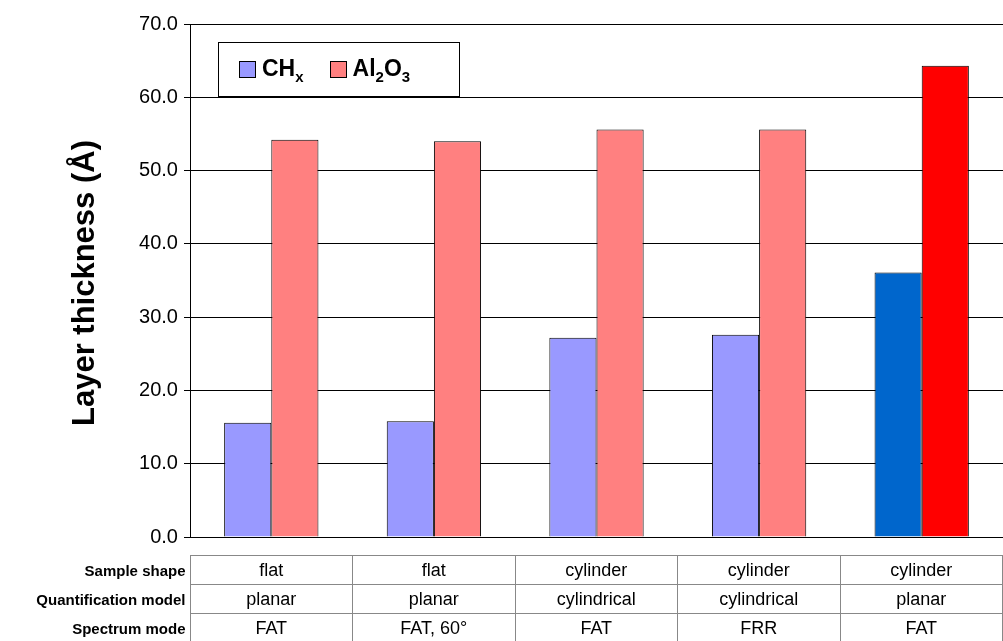 This screenshot has height=641, width=1003. Describe the element at coordinates (921, 598) in the screenshot. I see `category-label: cylinder planar FAT` at that location.